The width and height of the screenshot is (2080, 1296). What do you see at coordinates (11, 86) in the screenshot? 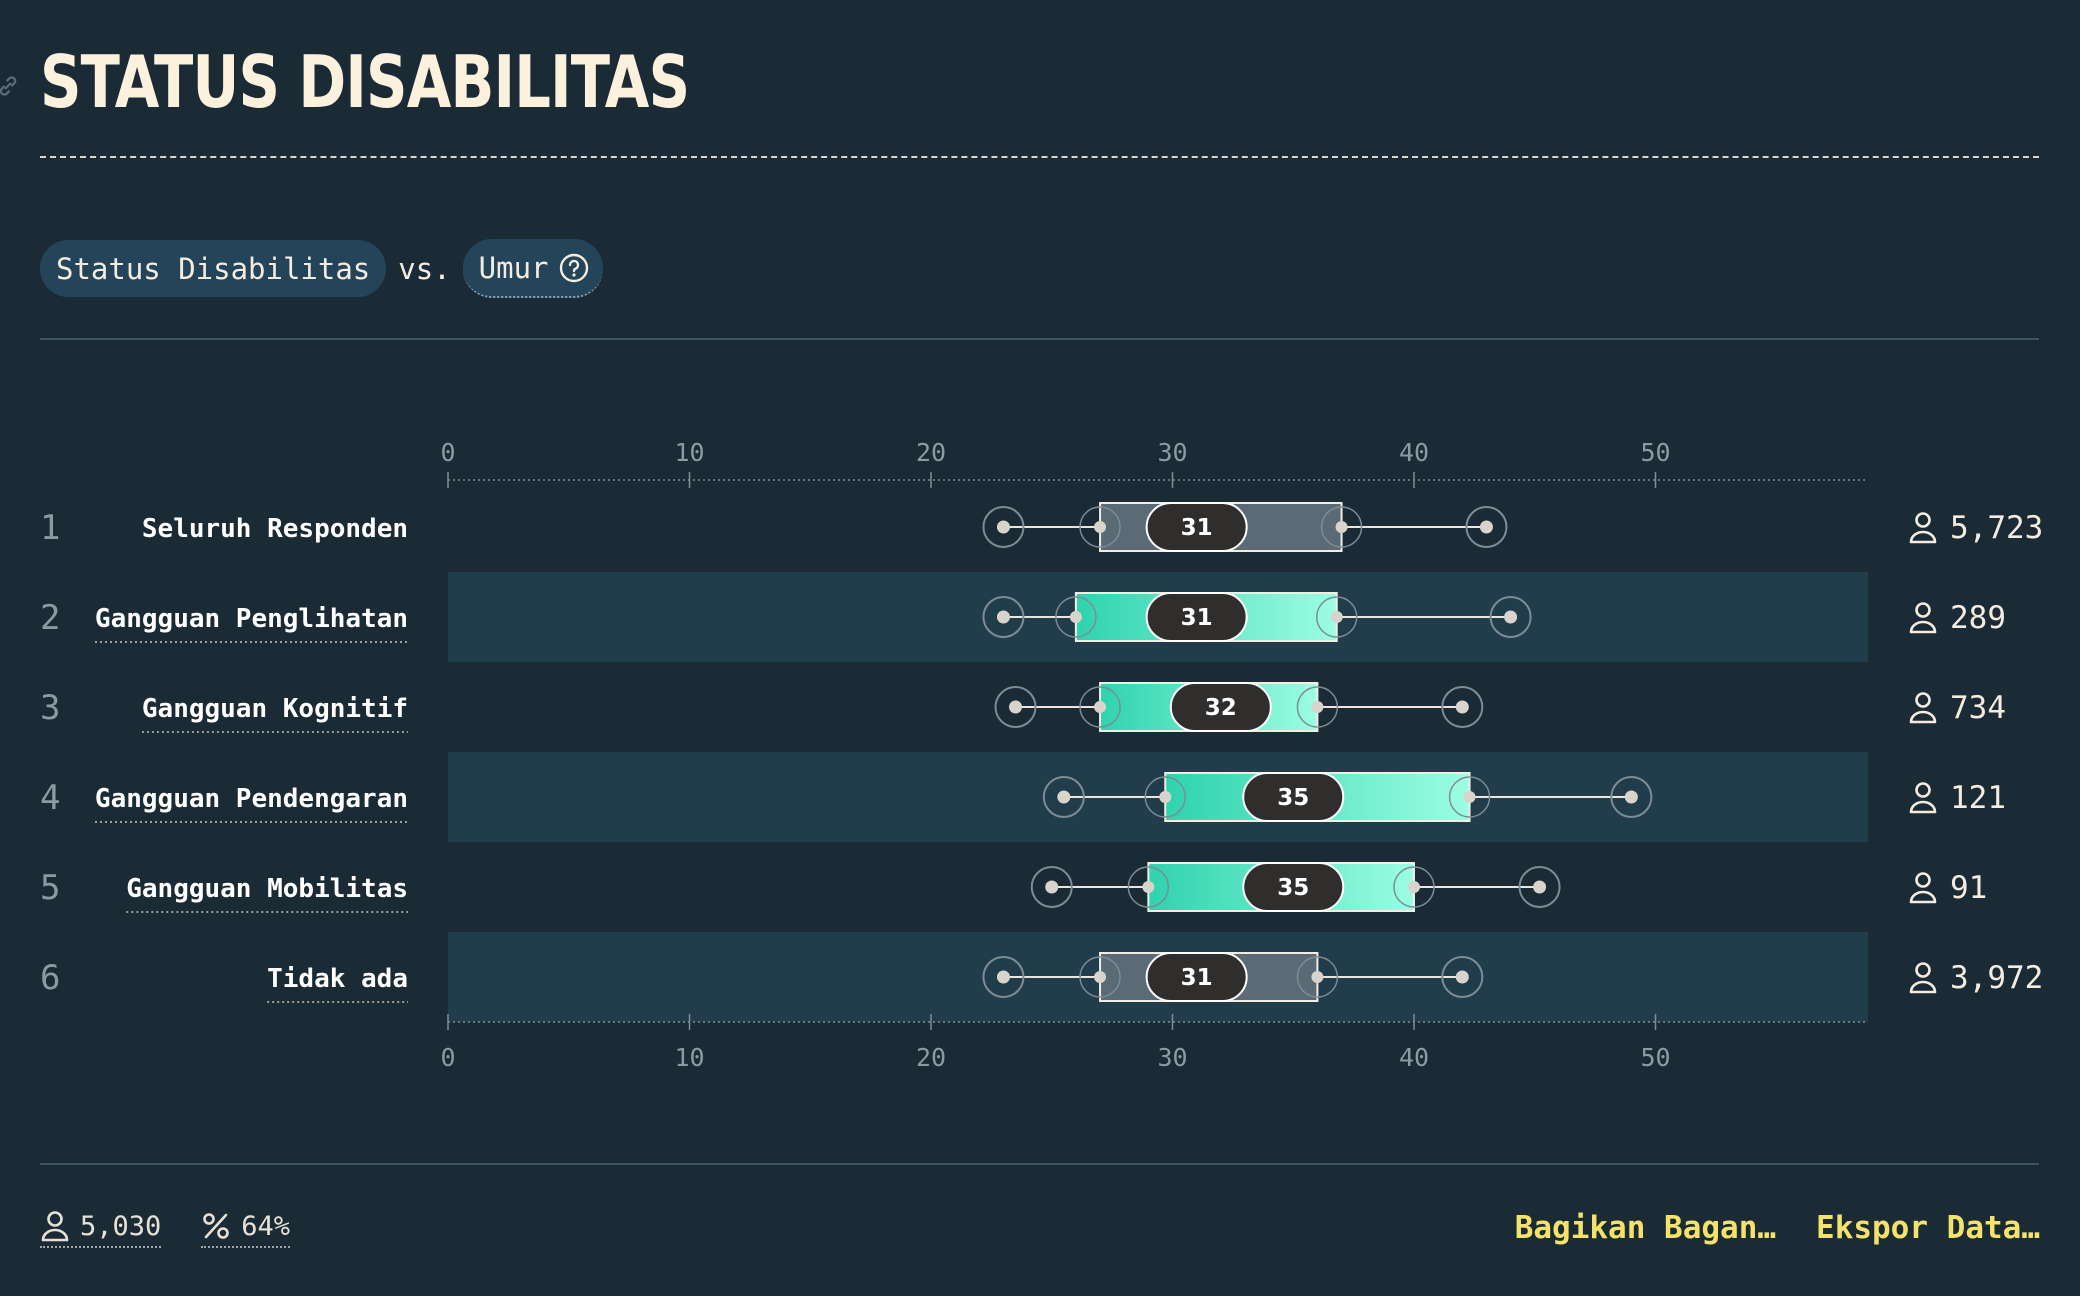
I see `link-icon` at bounding box center [11, 86].